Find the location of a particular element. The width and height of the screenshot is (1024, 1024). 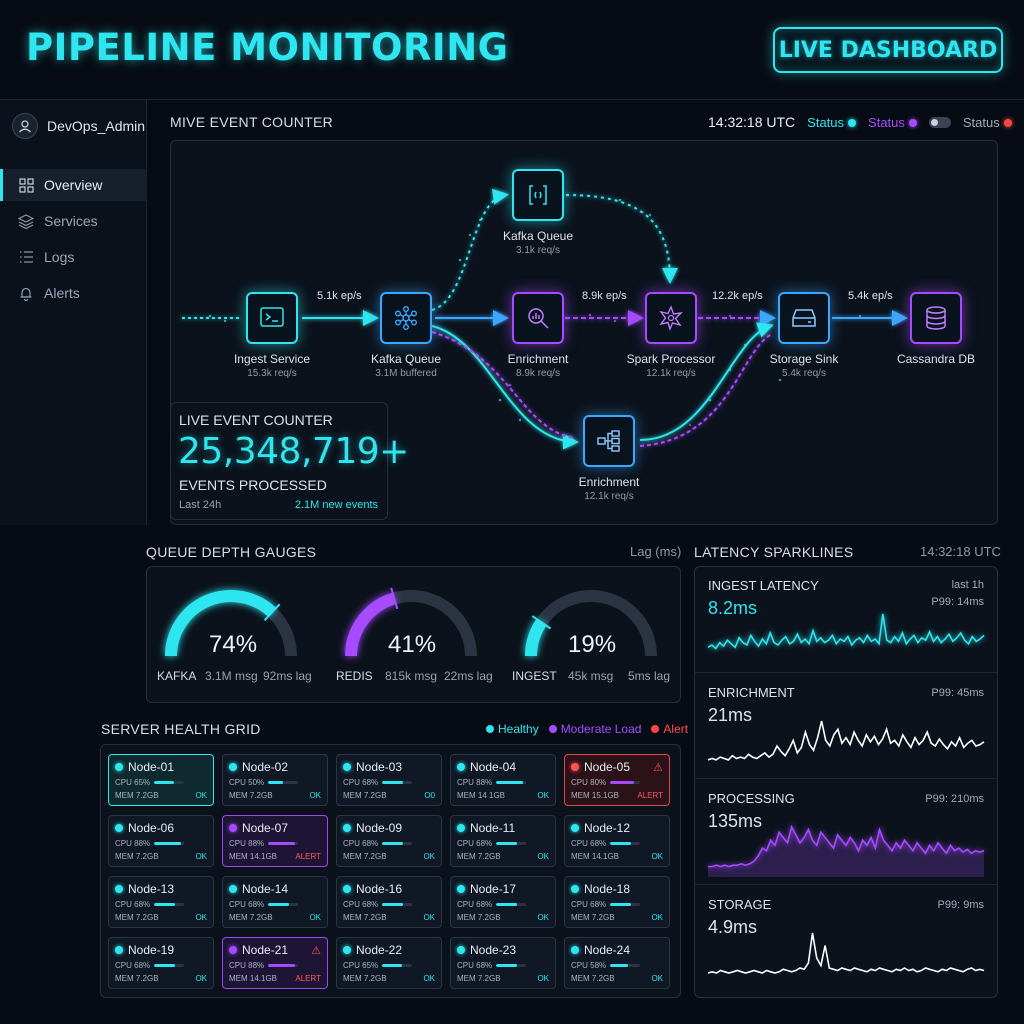

kafka-queue-node is located at coordinates (406, 318).